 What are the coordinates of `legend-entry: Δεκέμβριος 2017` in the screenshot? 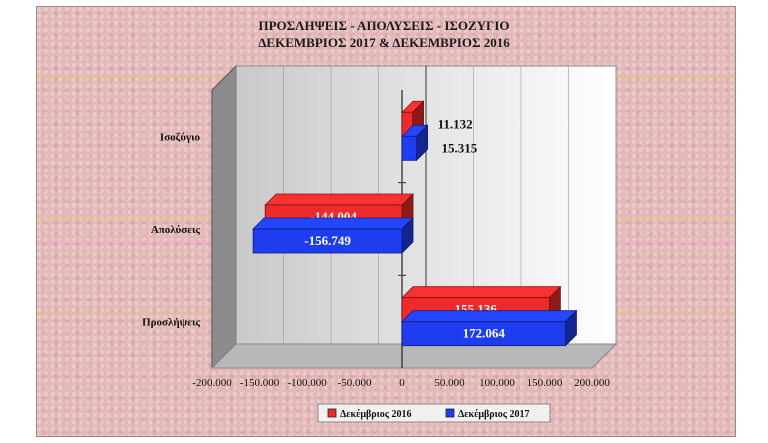 It's located at (493, 414).